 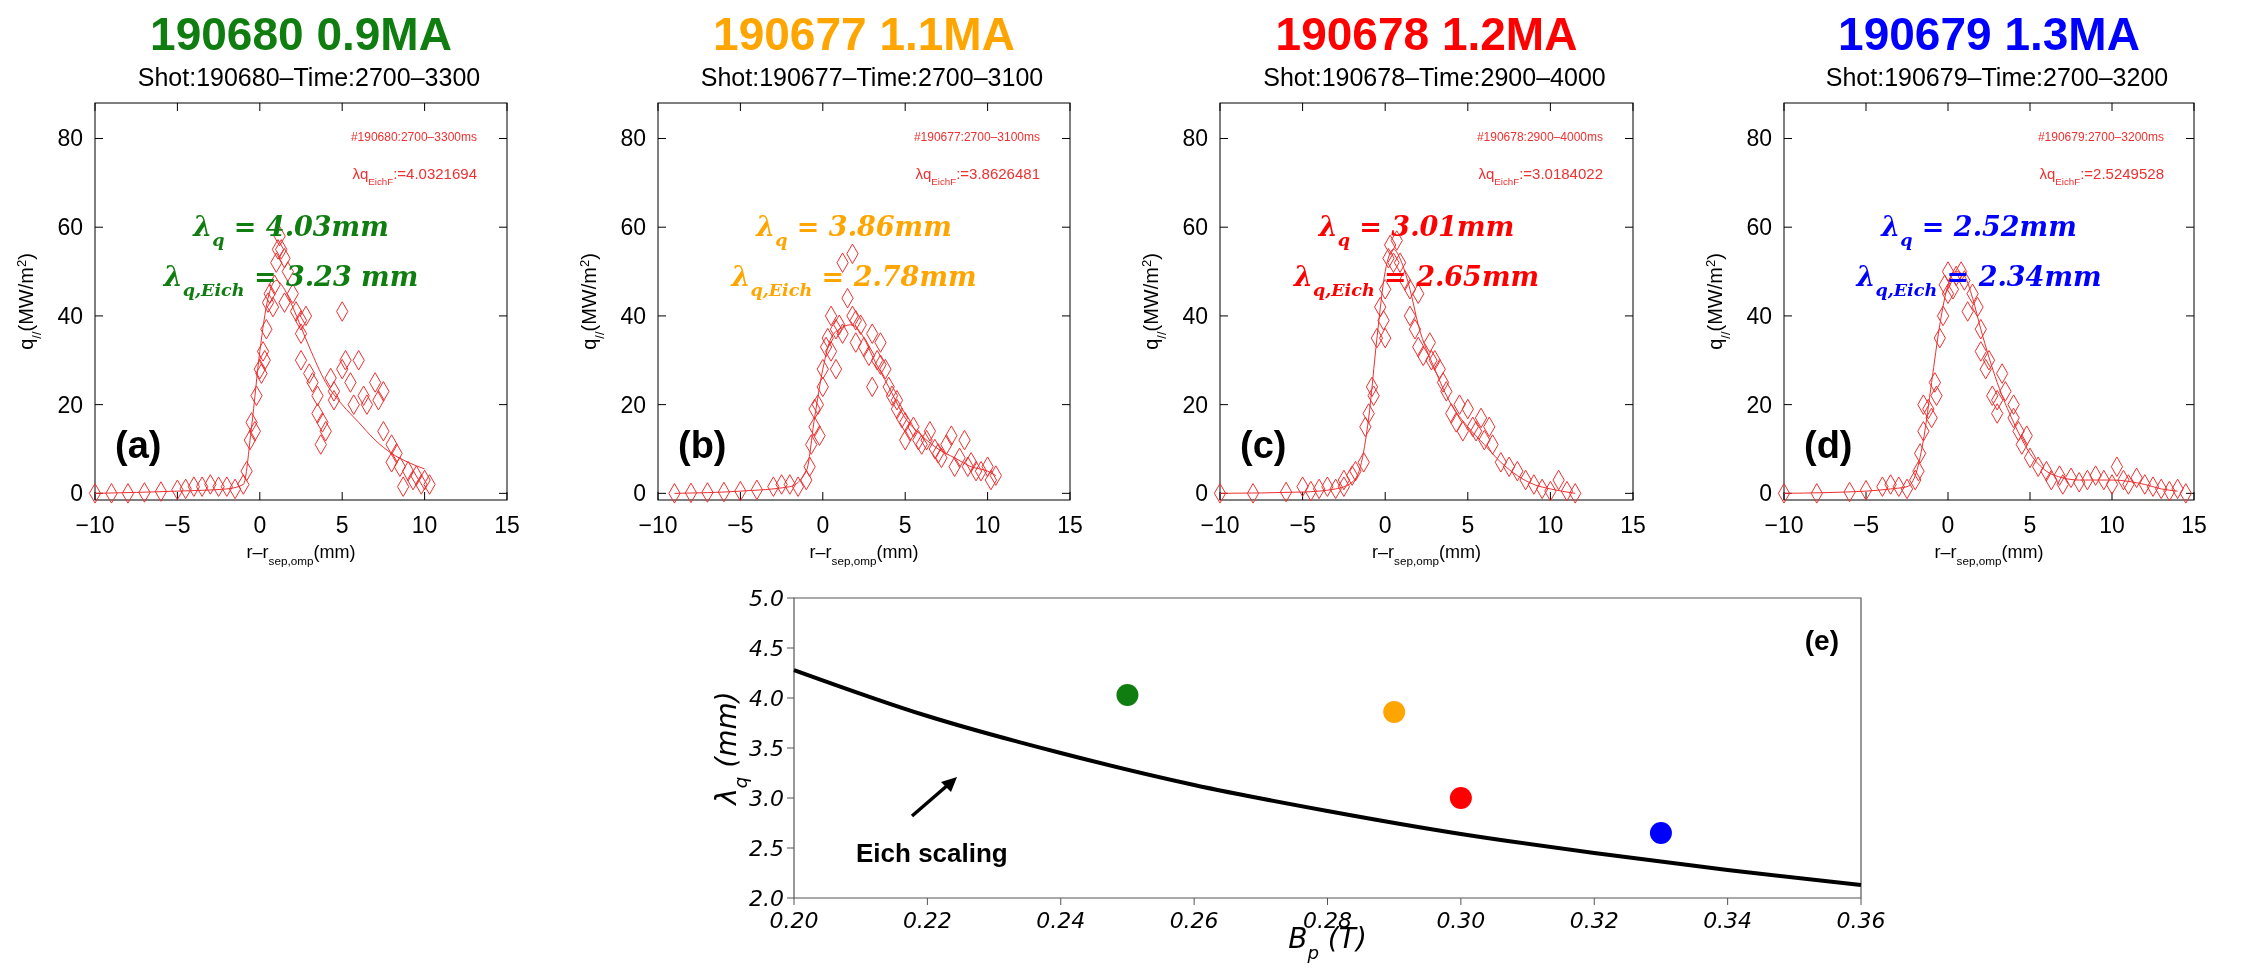 I want to click on chart-title: 190678 1.2MA, so click(x=1426, y=34).